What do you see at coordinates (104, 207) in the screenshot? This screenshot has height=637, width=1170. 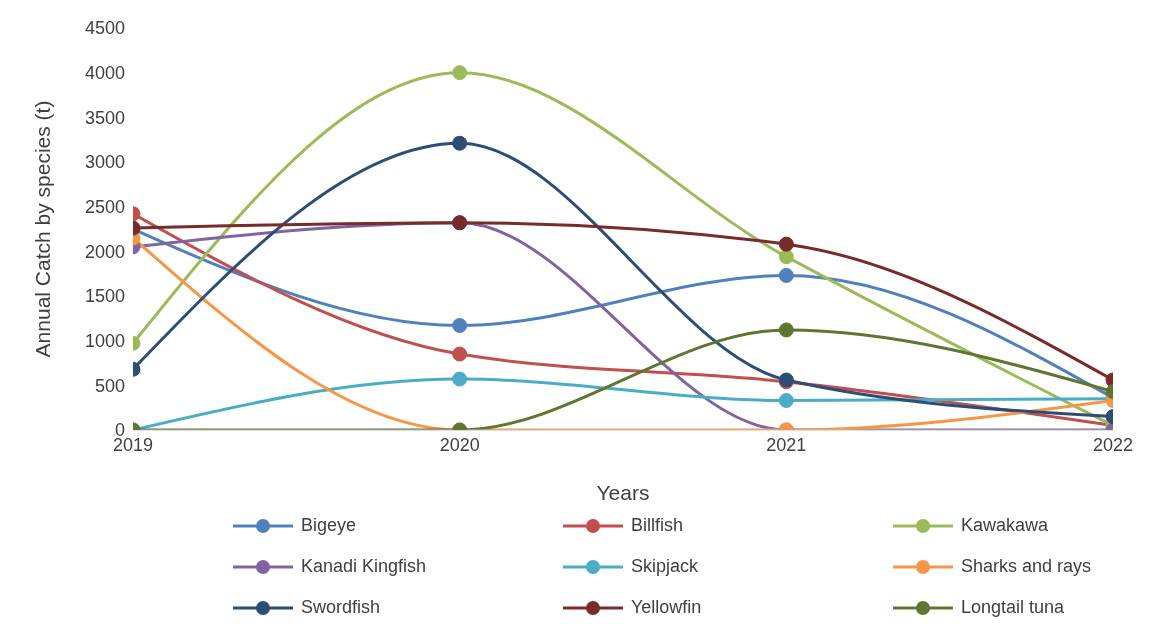 I see `y-tick-label: 2500` at bounding box center [104, 207].